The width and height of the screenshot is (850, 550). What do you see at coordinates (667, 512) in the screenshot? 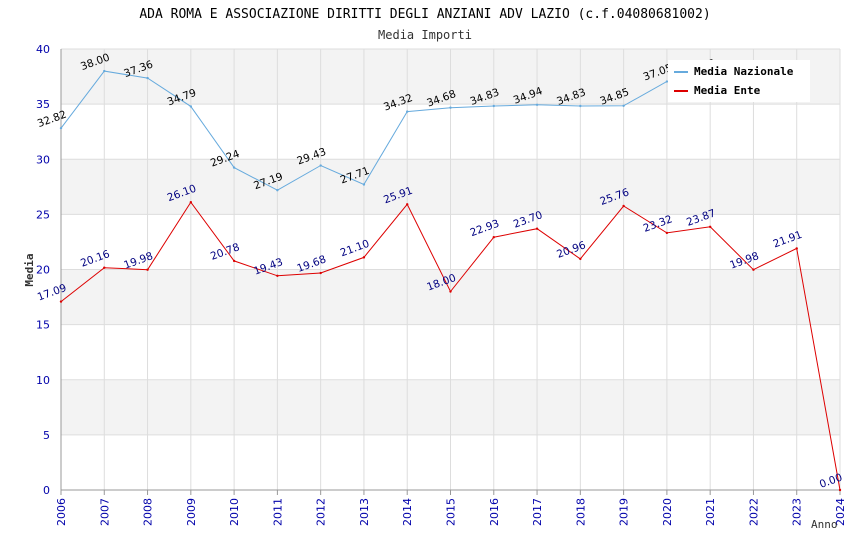
I see `x-tick-label: 2020` at bounding box center [667, 512].